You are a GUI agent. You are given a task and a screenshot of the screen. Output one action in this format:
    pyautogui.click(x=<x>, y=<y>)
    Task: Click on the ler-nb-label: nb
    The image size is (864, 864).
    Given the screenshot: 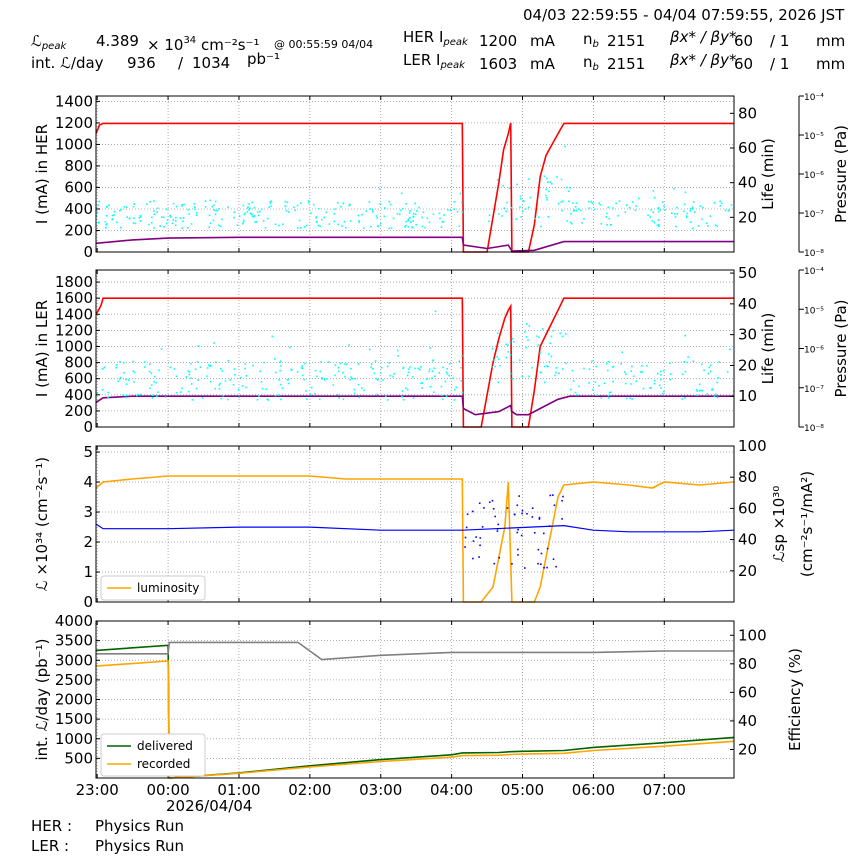 What is the action you would take?
    pyautogui.click(x=591, y=65)
    